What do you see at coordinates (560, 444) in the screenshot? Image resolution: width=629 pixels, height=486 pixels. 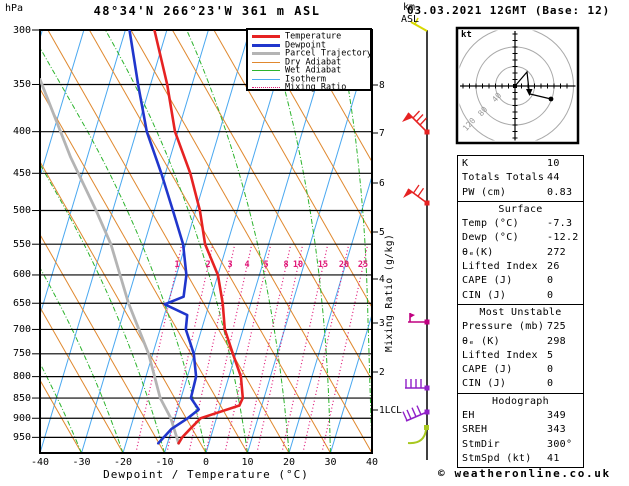 I see `indices-row-value: 300°` at bounding box center [560, 444].